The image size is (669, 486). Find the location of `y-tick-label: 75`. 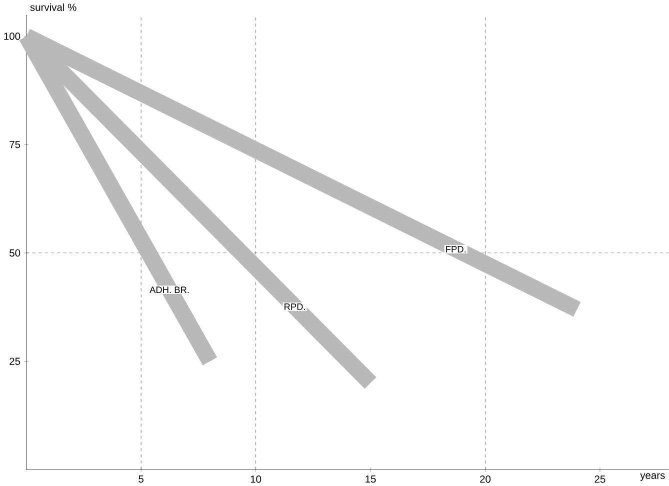

y-tick-label: 75 is located at coordinates (15, 144).